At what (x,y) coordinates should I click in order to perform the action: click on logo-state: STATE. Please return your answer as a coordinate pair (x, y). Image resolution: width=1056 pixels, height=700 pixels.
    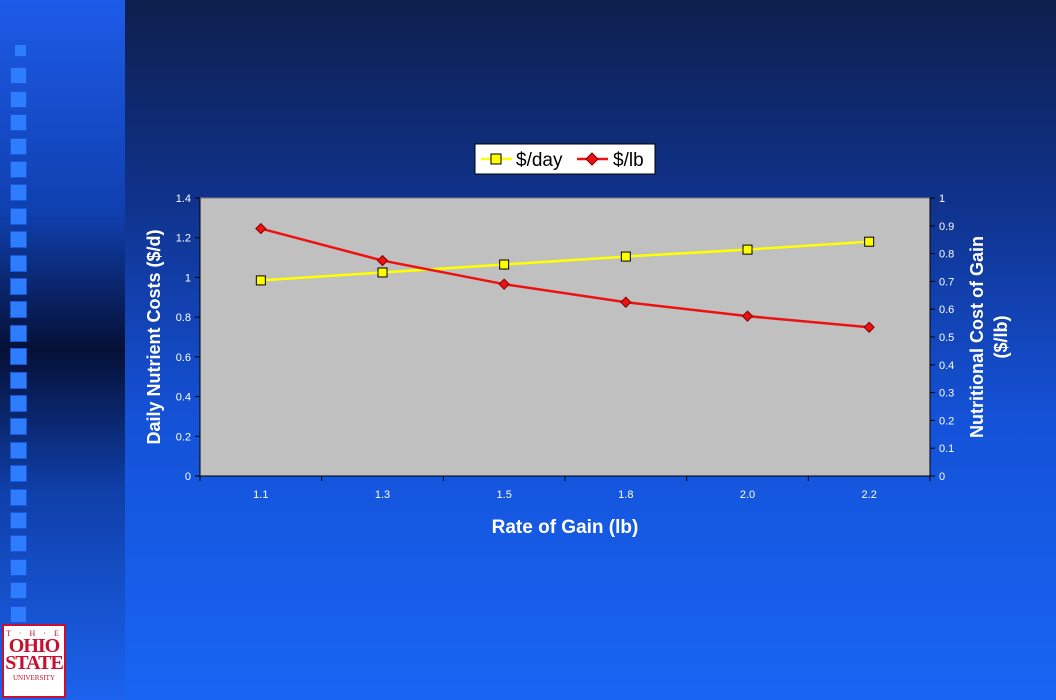
    Looking at the image, I should click on (34, 663).